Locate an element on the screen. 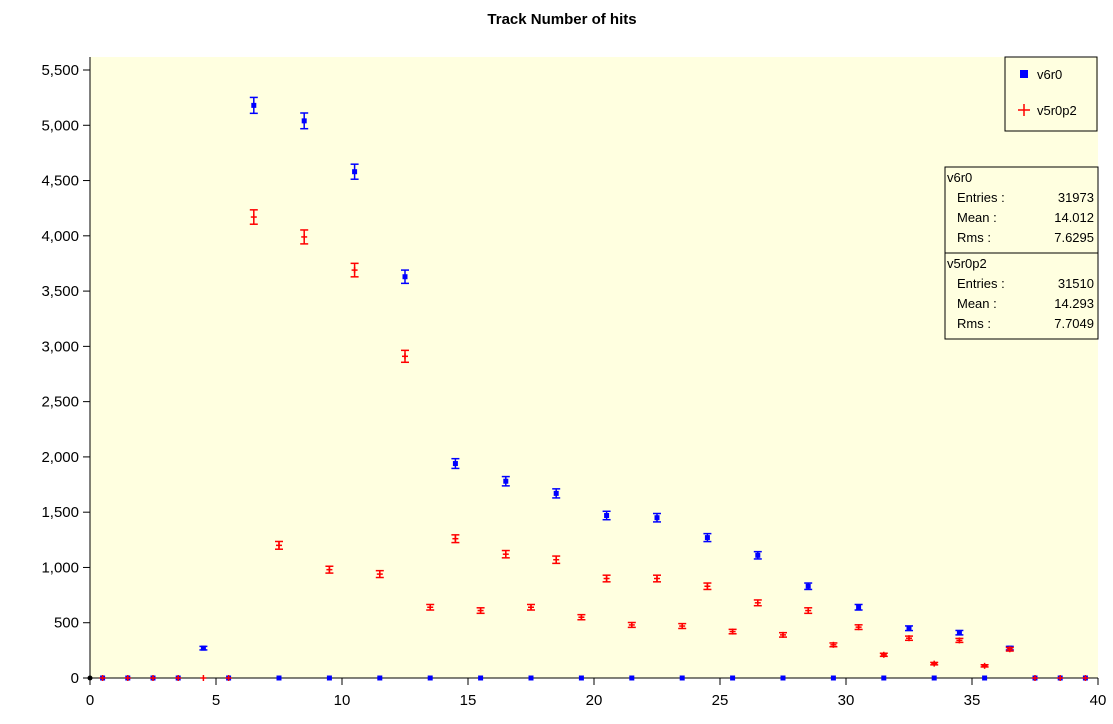 The image size is (1113, 724). stats-value: 31973 is located at coordinates (1076, 197).